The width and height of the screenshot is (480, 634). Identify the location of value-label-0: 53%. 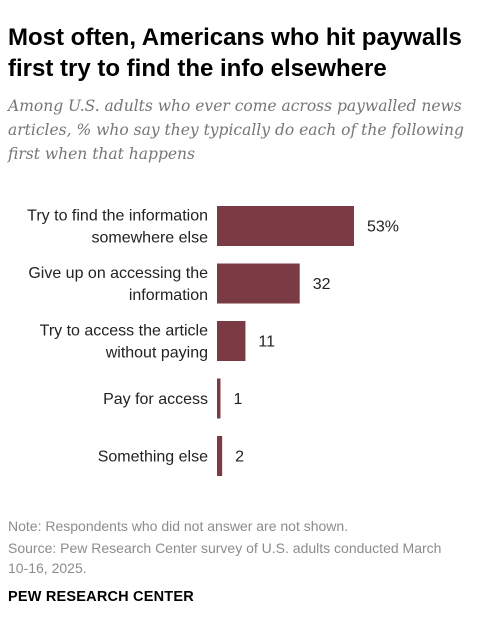
(383, 227).